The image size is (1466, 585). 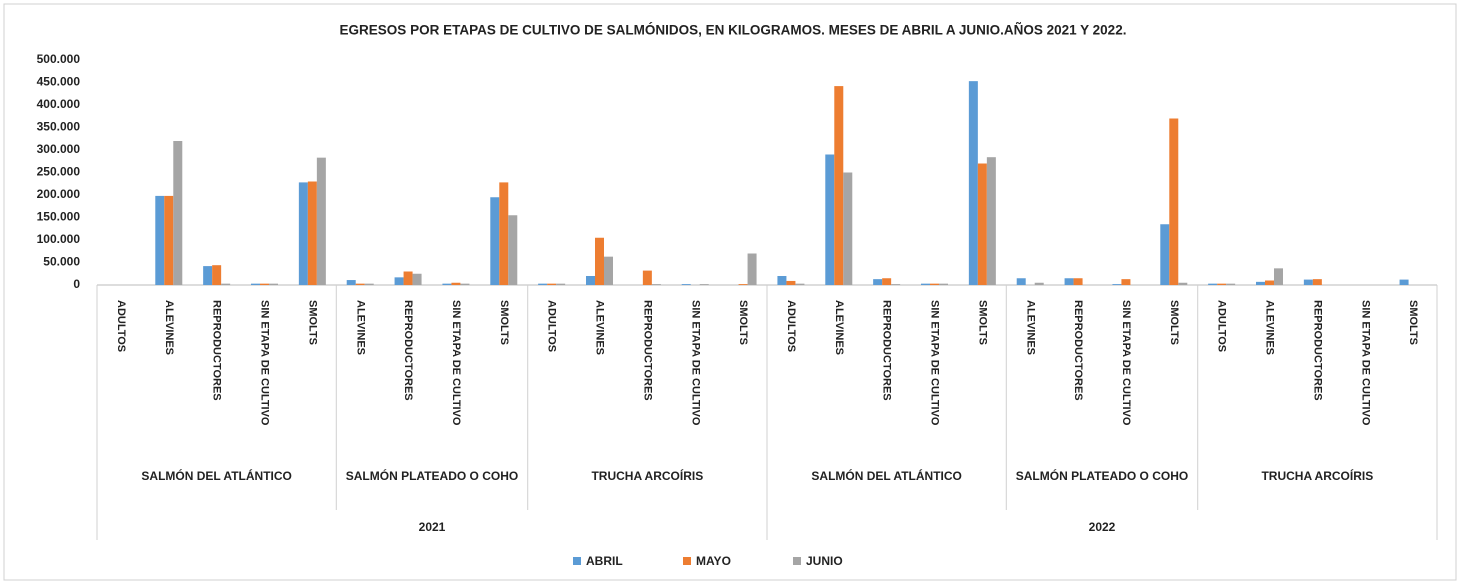 What do you see at coordinates (59, 239) in the screenshot?
I see `y-tick-label: 100.000` at bounding box center [59, 239].